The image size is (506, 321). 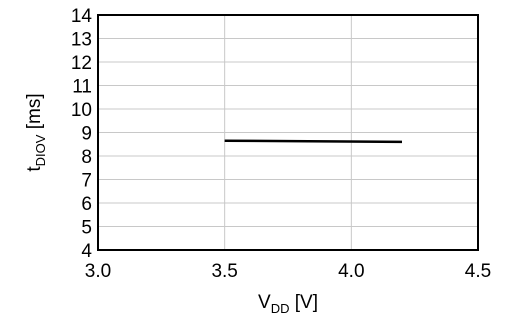 What do you see at coordinates (86, 134) in the screenshot?
I see `y-tick-label: 9` at bounding box center [86, 134].